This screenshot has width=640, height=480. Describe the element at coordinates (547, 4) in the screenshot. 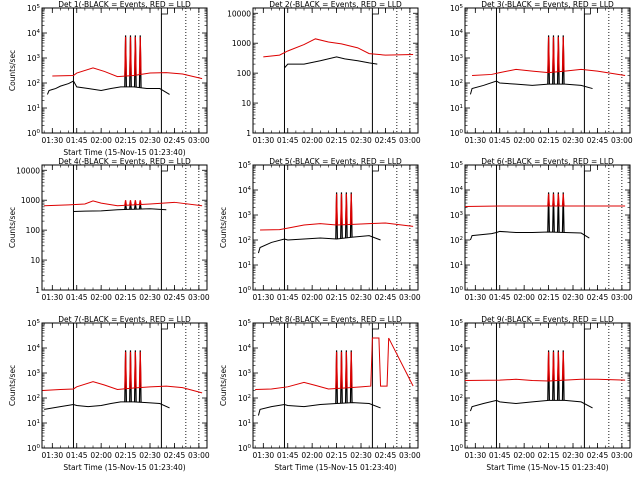

I see `chart-title: Det 3(-BLACK = Events, RED = LLD` at that location.